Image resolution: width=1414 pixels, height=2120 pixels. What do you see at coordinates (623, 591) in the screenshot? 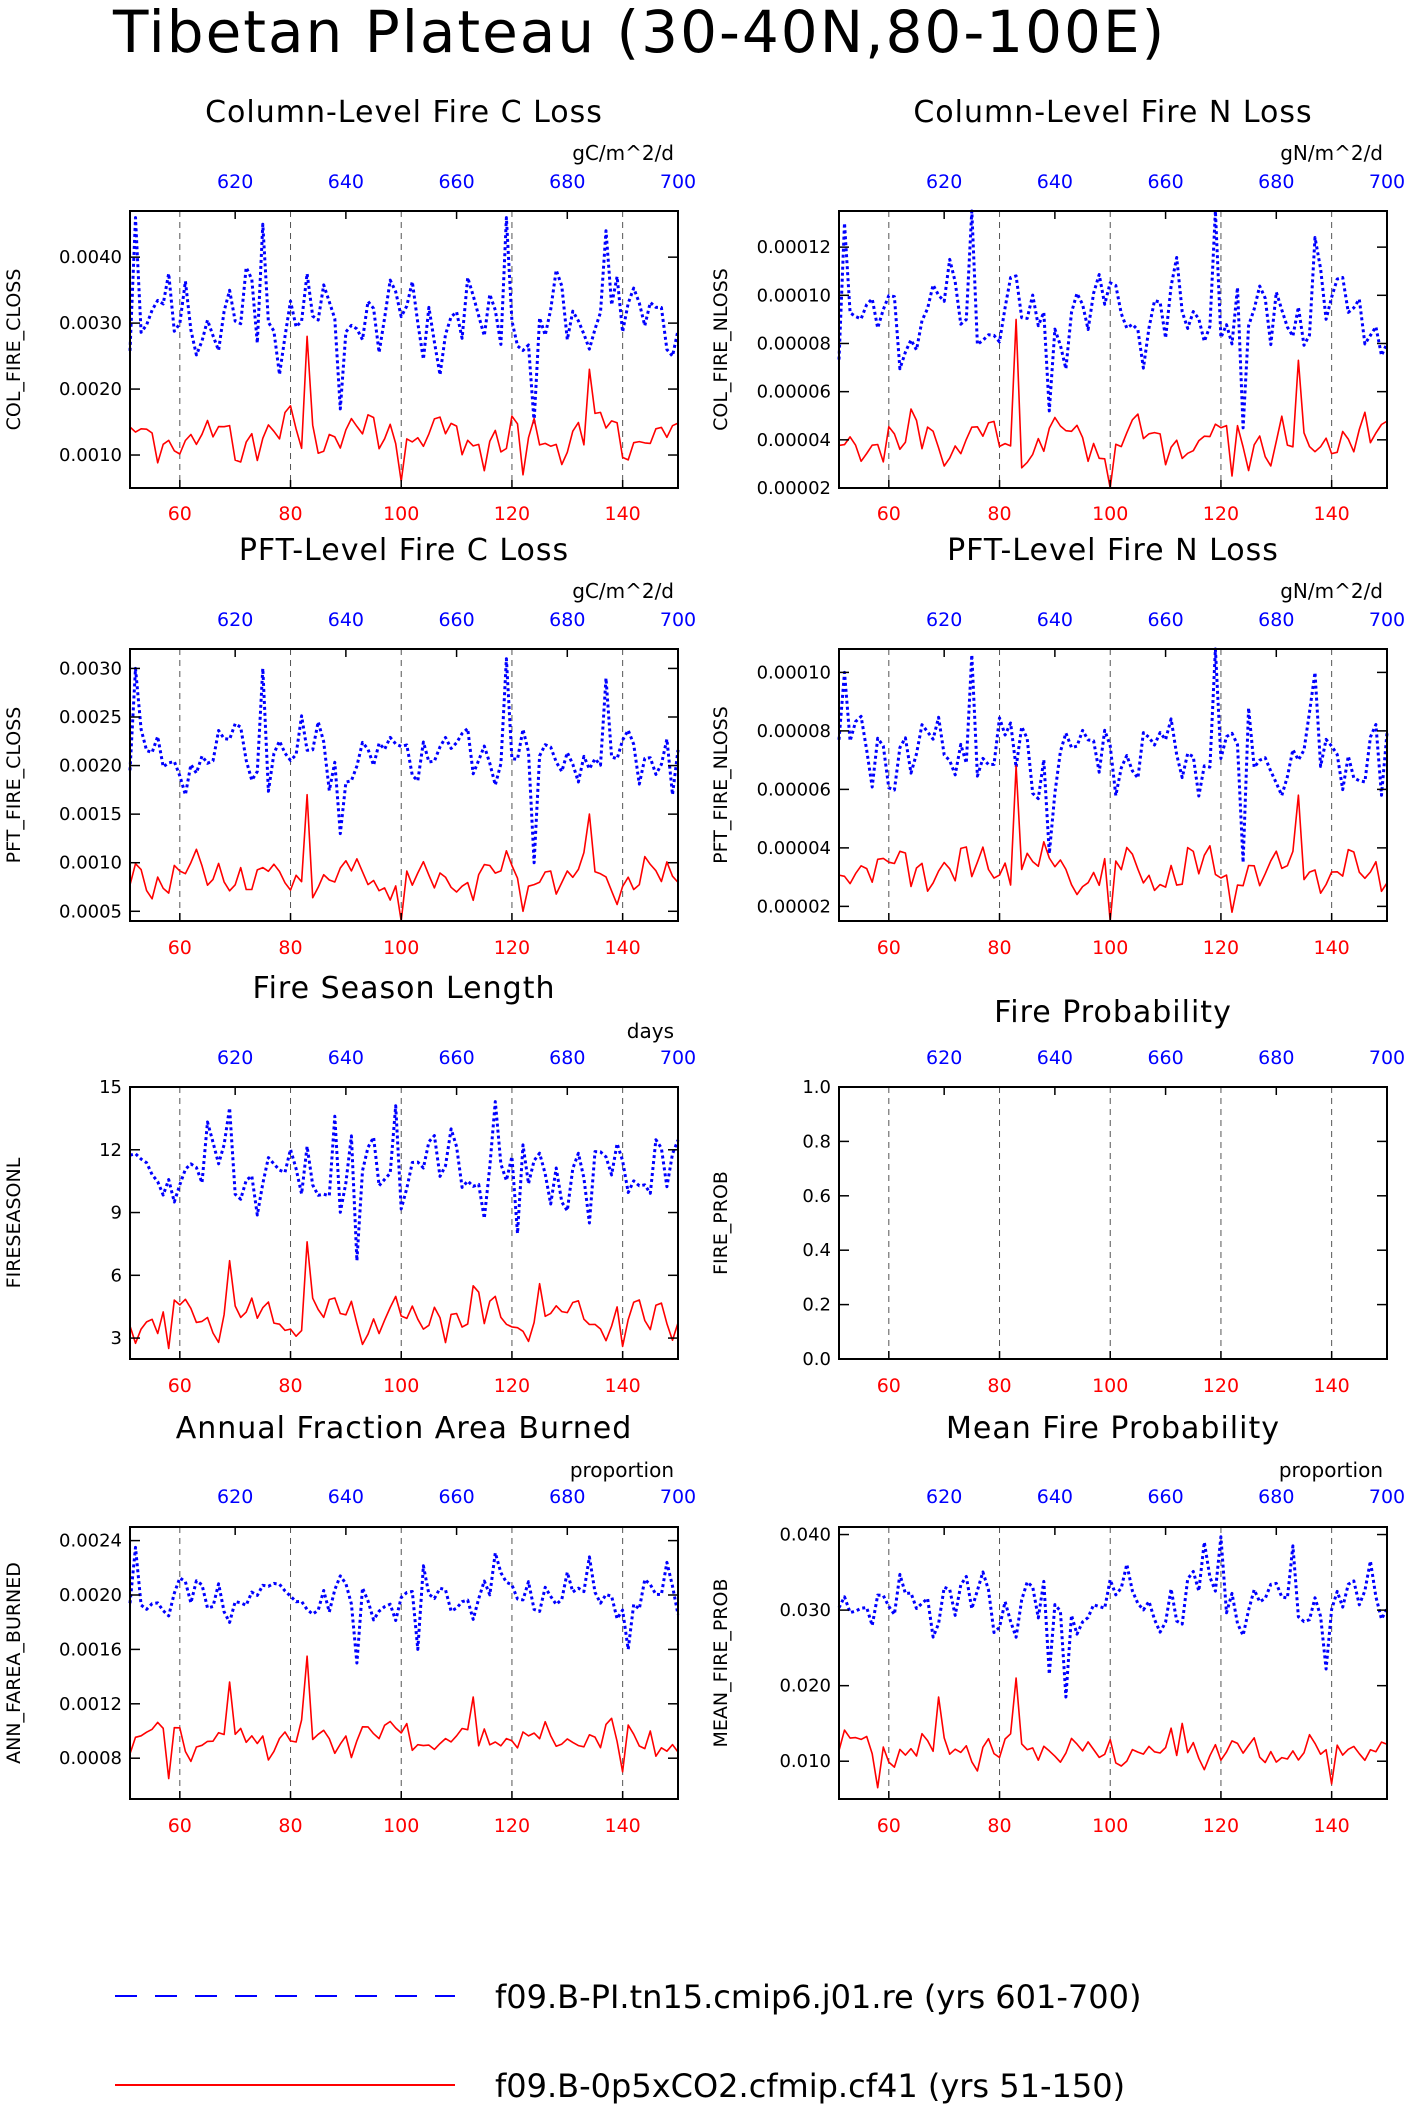
I see `units-label: gC/m^2/d` at bounding box center [623, 591].